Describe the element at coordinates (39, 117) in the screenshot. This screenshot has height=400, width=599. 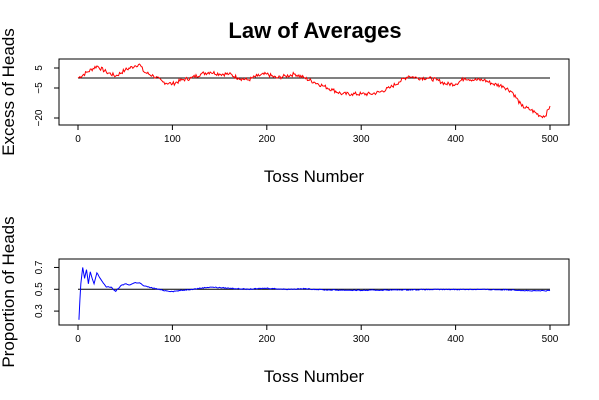
I see `y-tick-label: −20` at that location.